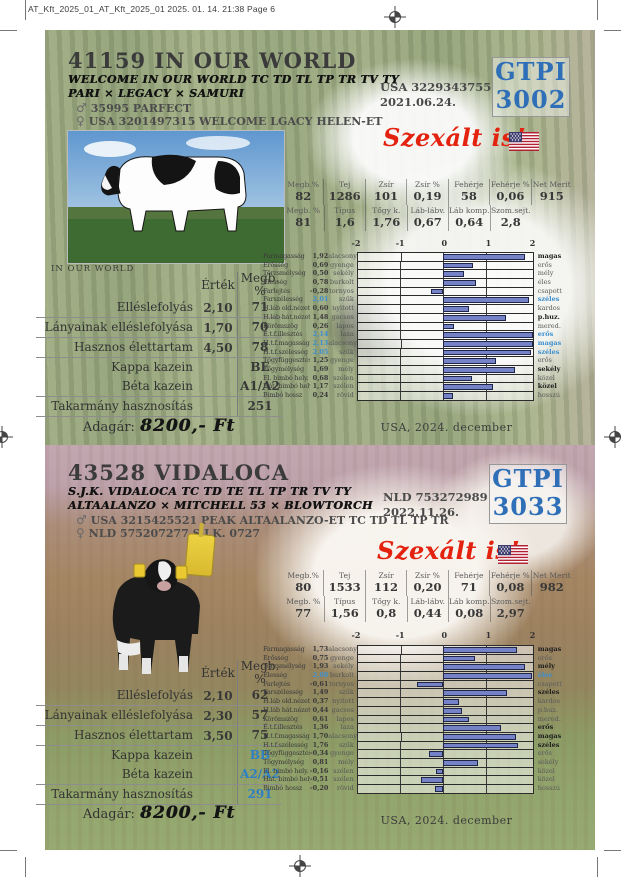 This screenshot has width=621, height=877. I want to click on info-header-megb: Megb. %, so click(259, 285).